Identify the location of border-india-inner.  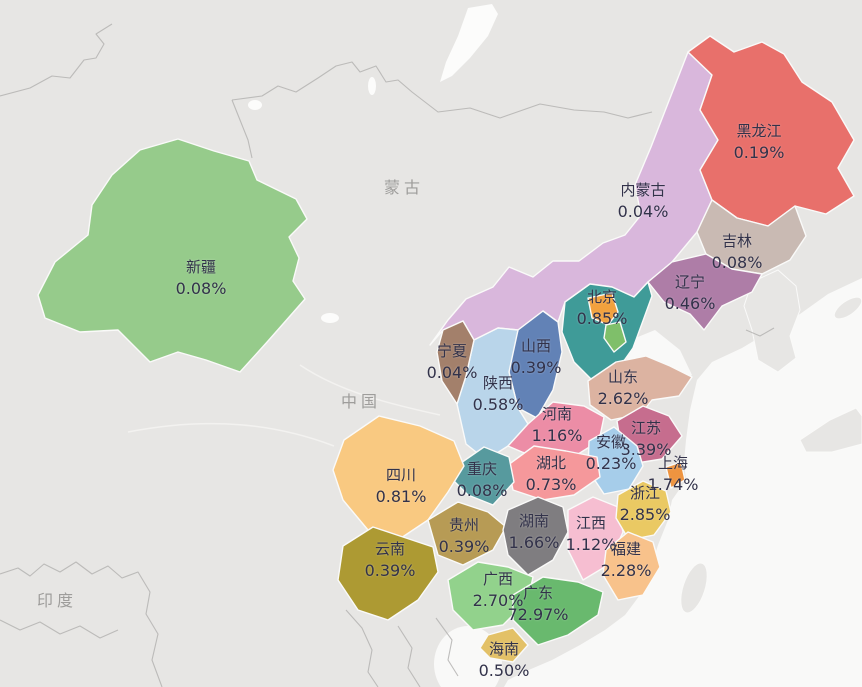
(59, 629).